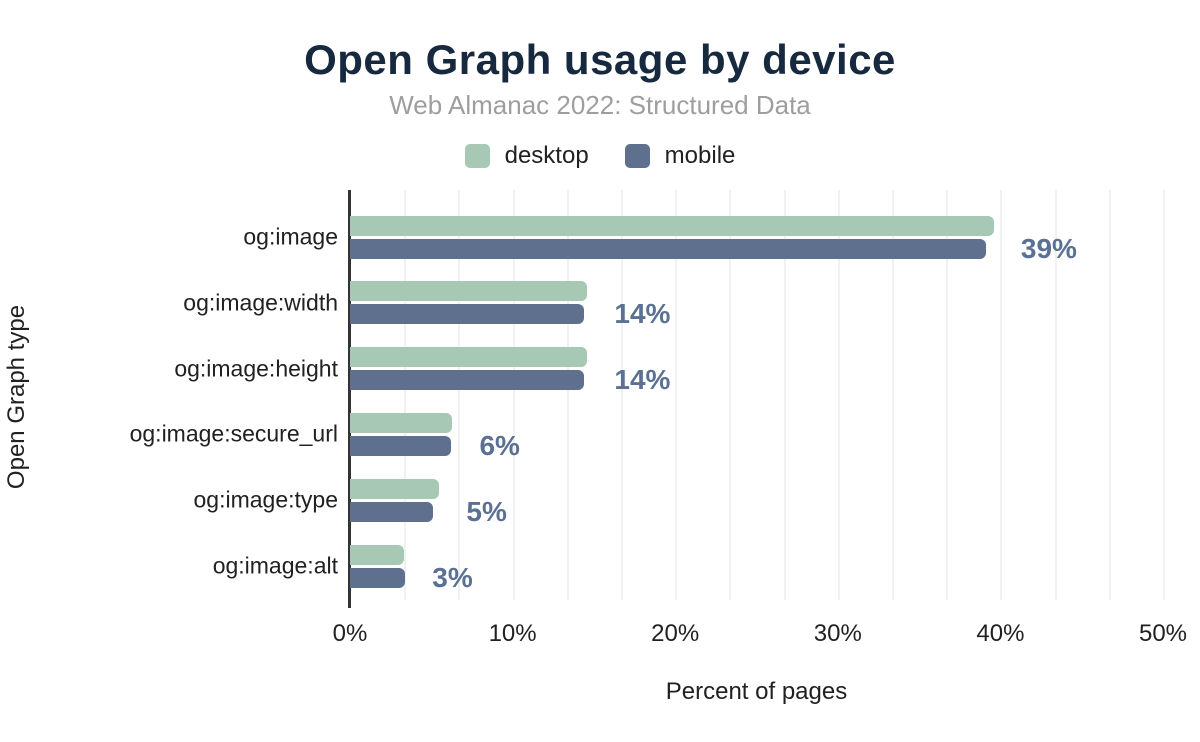 The width and height of the screenshot is (1200, 742). I want to click on x-tick-label: 0%, so click(350, 633).